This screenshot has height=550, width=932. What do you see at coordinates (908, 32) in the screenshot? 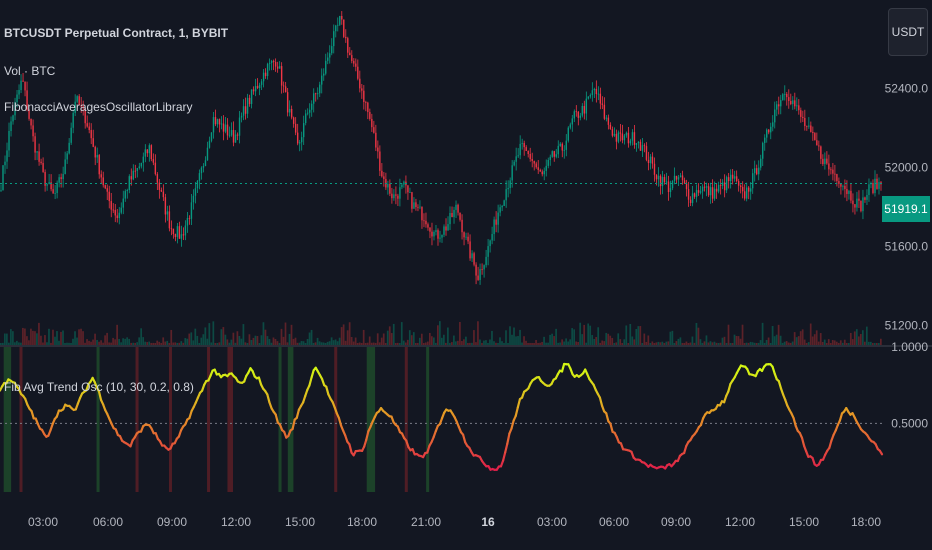
I see `currency-button: USDT` at bounding box center [908, 32].